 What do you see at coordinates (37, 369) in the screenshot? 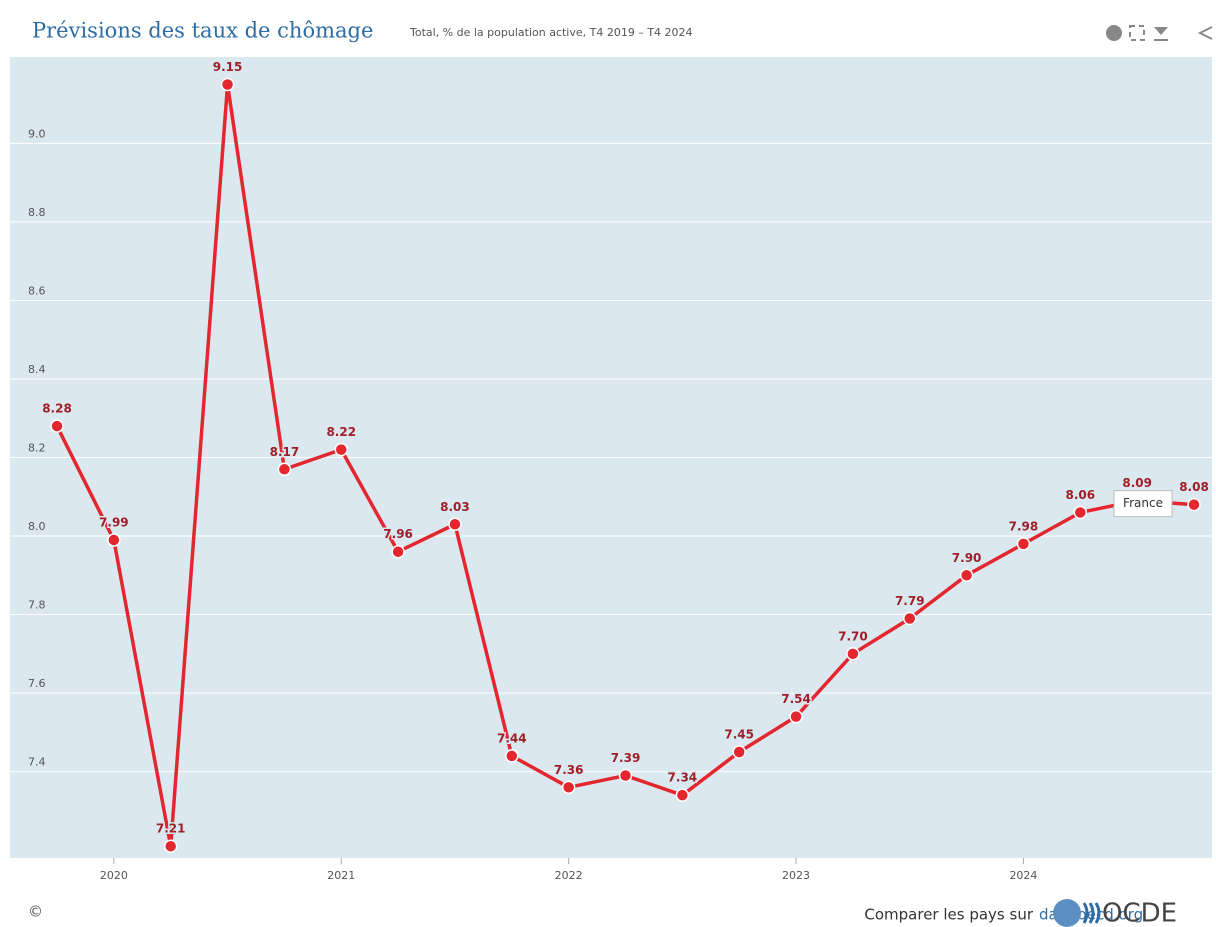
I see `y-tick-label: 8.4` at bounding box center [37, 369].